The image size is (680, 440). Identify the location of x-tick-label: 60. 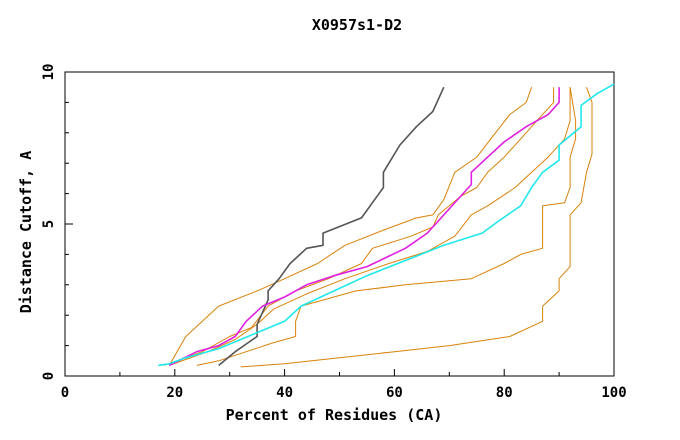
(394, 393).